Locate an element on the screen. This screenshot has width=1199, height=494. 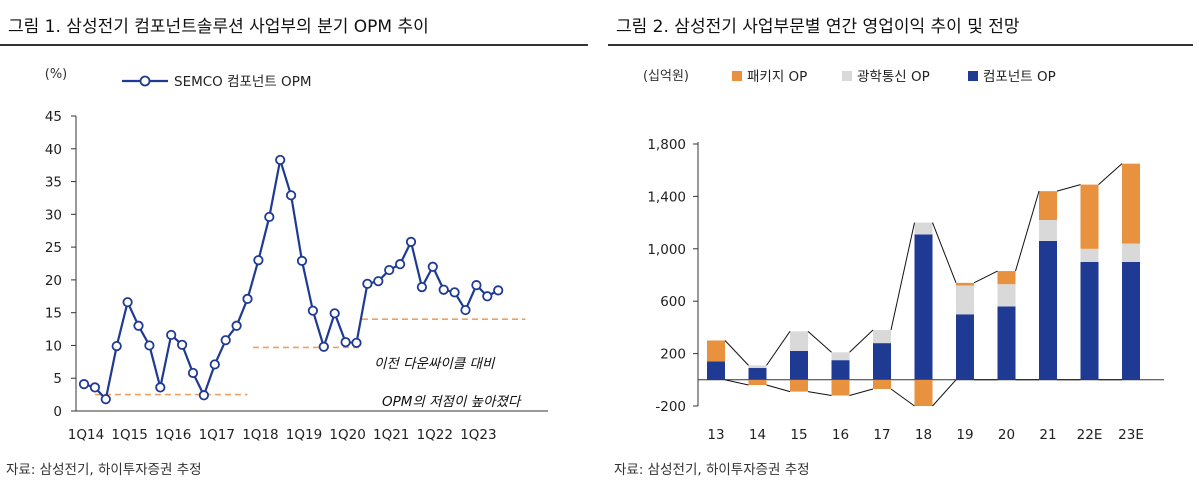
x-tick-label: 23E is located at coordinates (1131, 435).